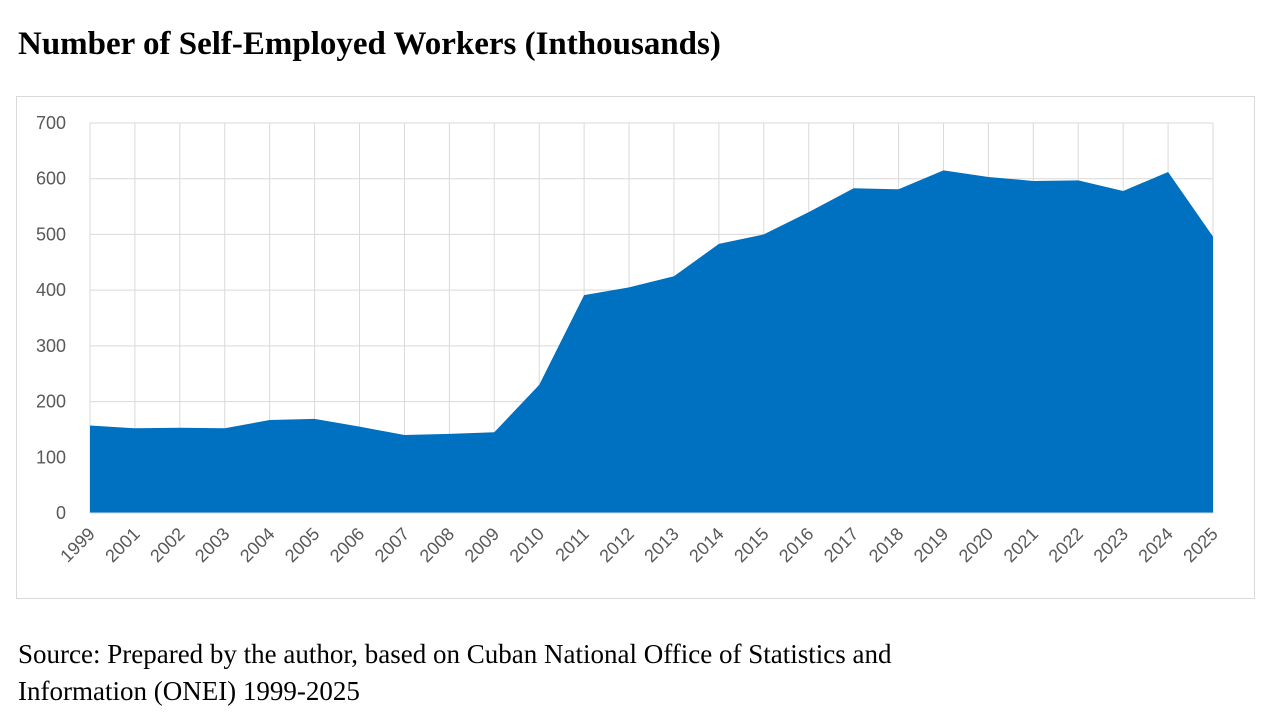 This screenshot has width=1280, height=720. I want to click on y-tick-label: 0, so click(61, 513).